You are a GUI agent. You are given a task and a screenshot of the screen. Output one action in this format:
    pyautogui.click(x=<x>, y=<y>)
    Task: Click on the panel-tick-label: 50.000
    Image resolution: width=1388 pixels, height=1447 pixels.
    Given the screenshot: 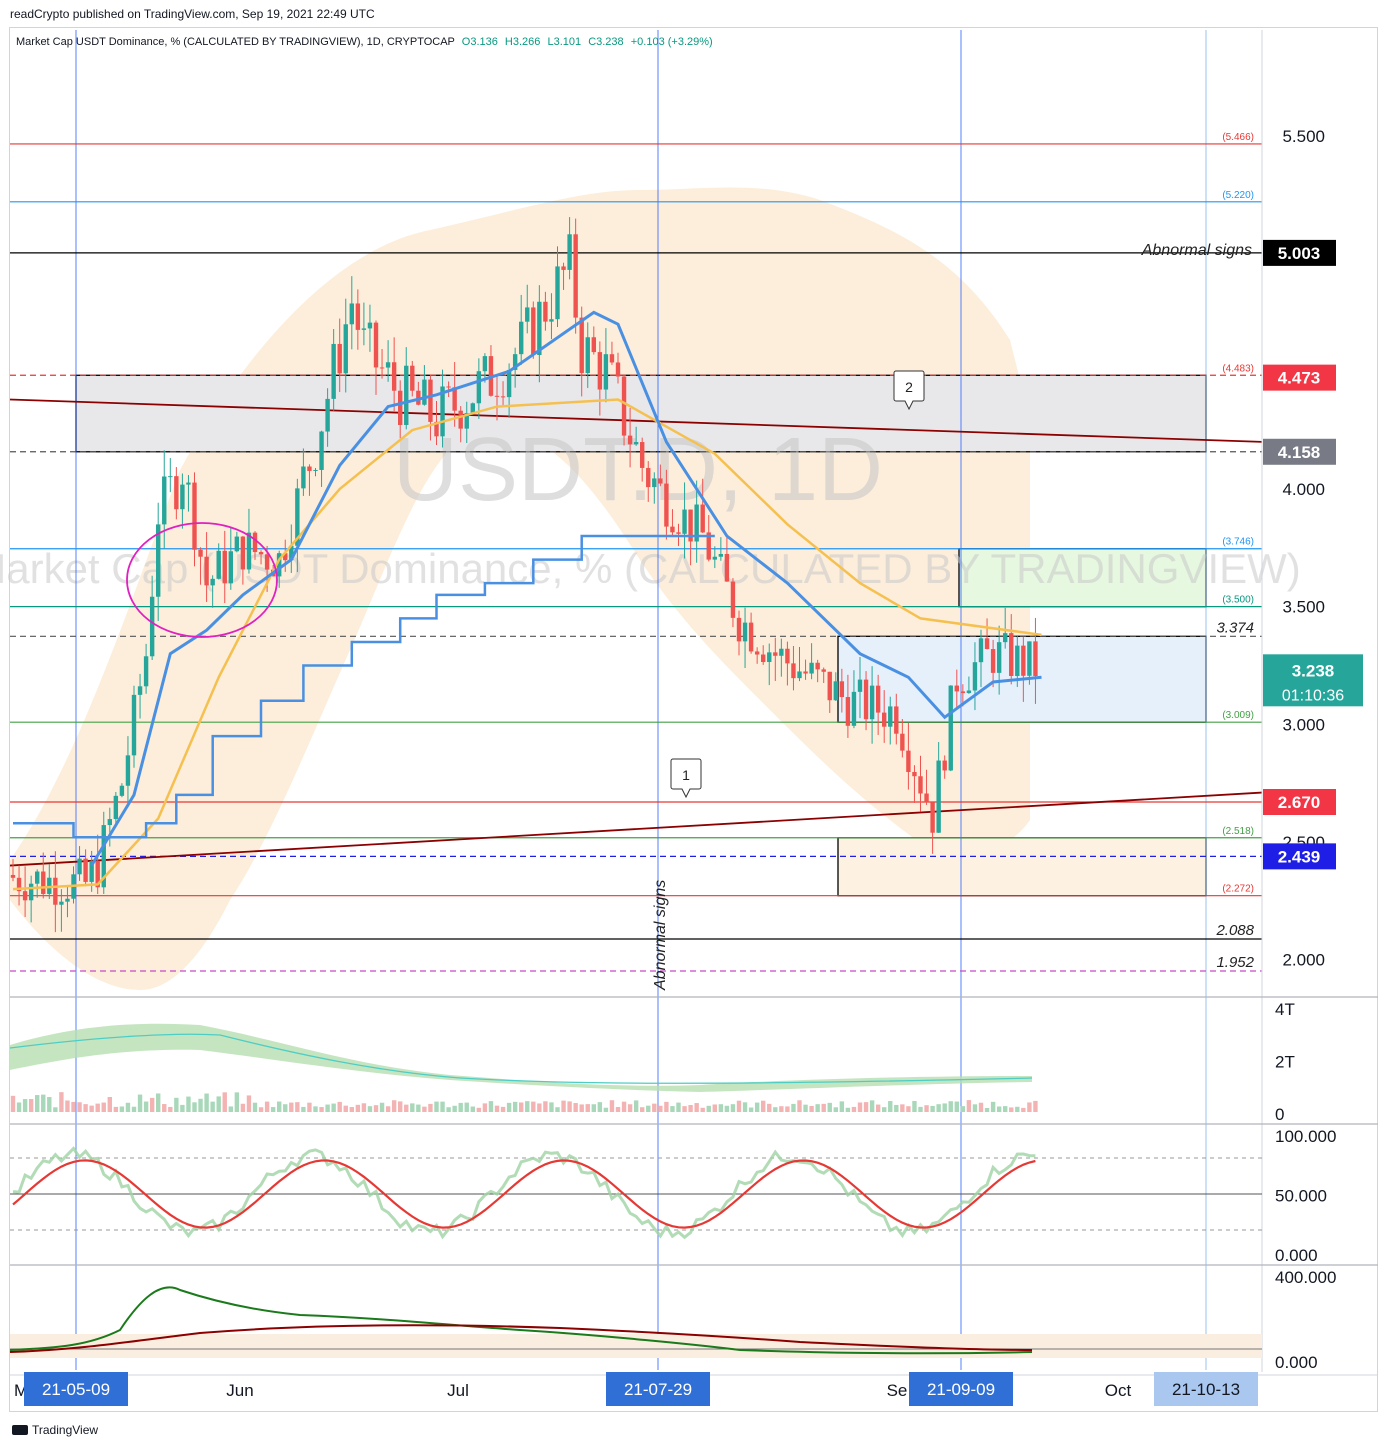 What is the action you would take?
    pyautogui.click(x=1301, y=1196)
    